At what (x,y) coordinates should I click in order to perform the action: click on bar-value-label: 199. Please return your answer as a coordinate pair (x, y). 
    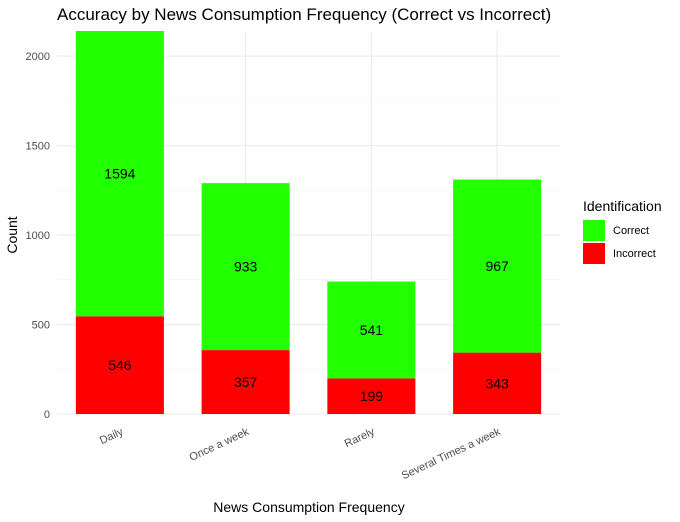
    Looking at the image, I should click on (372, 396).